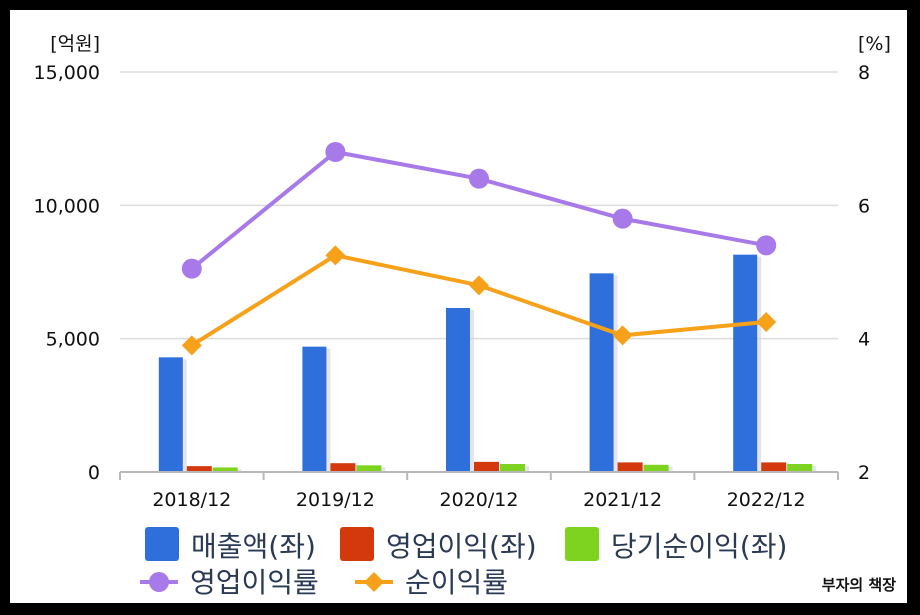  I want to click on legend-label: 영업이익률, so click(254, 582).